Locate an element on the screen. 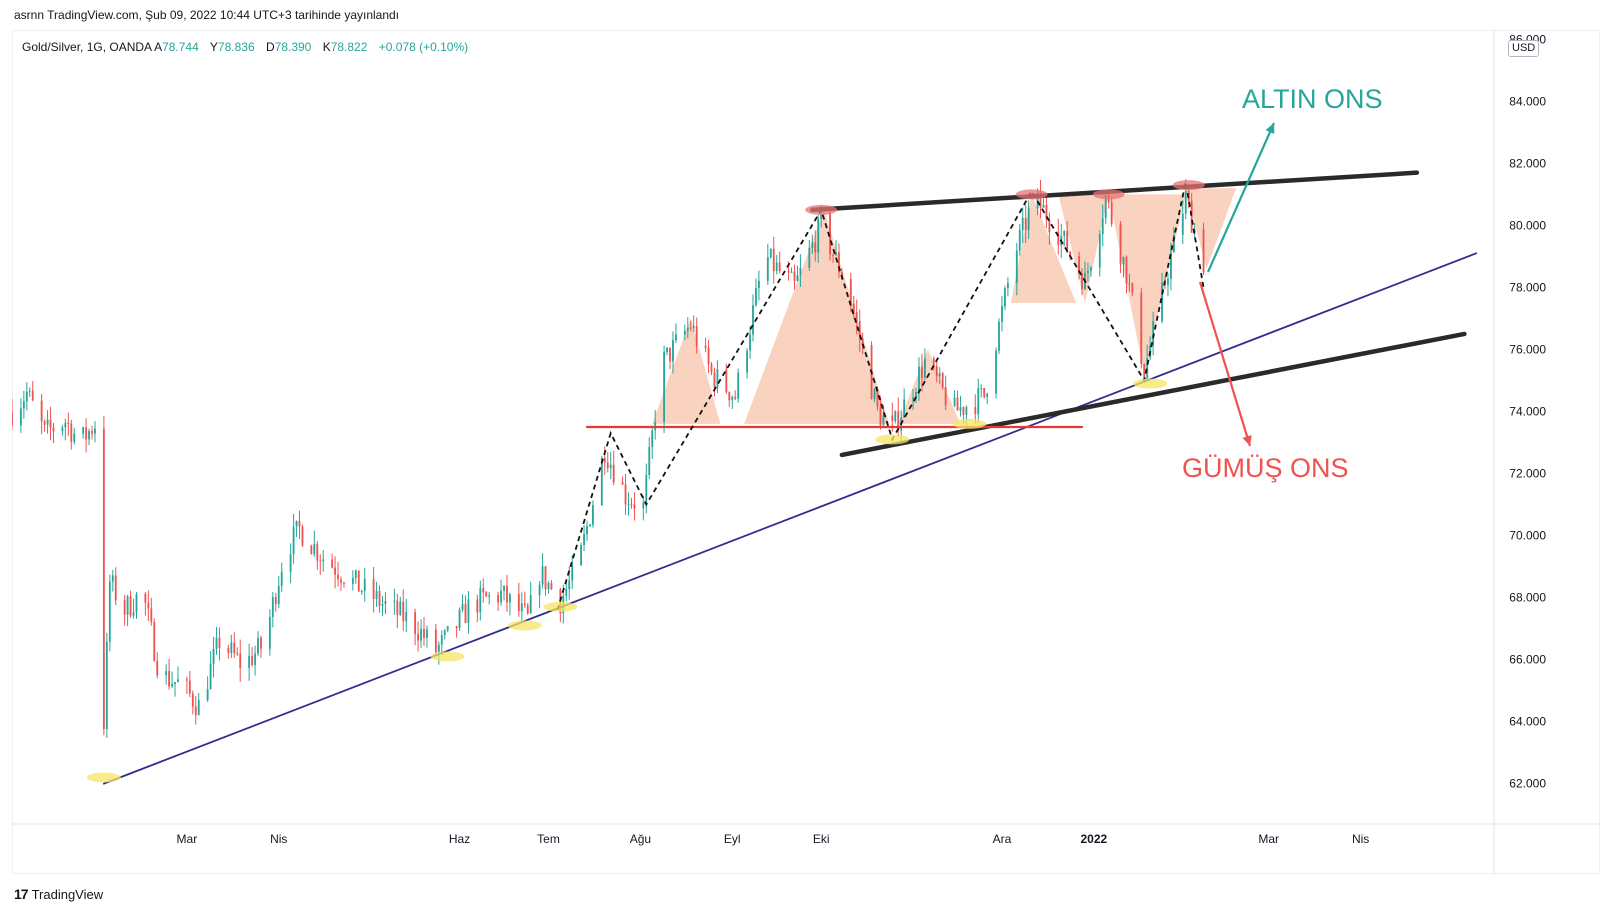 This screenshot has width=1600, height=912. symbol-name: Gold/Silver, 1G, OANDA is located at coordinates (87, 47).